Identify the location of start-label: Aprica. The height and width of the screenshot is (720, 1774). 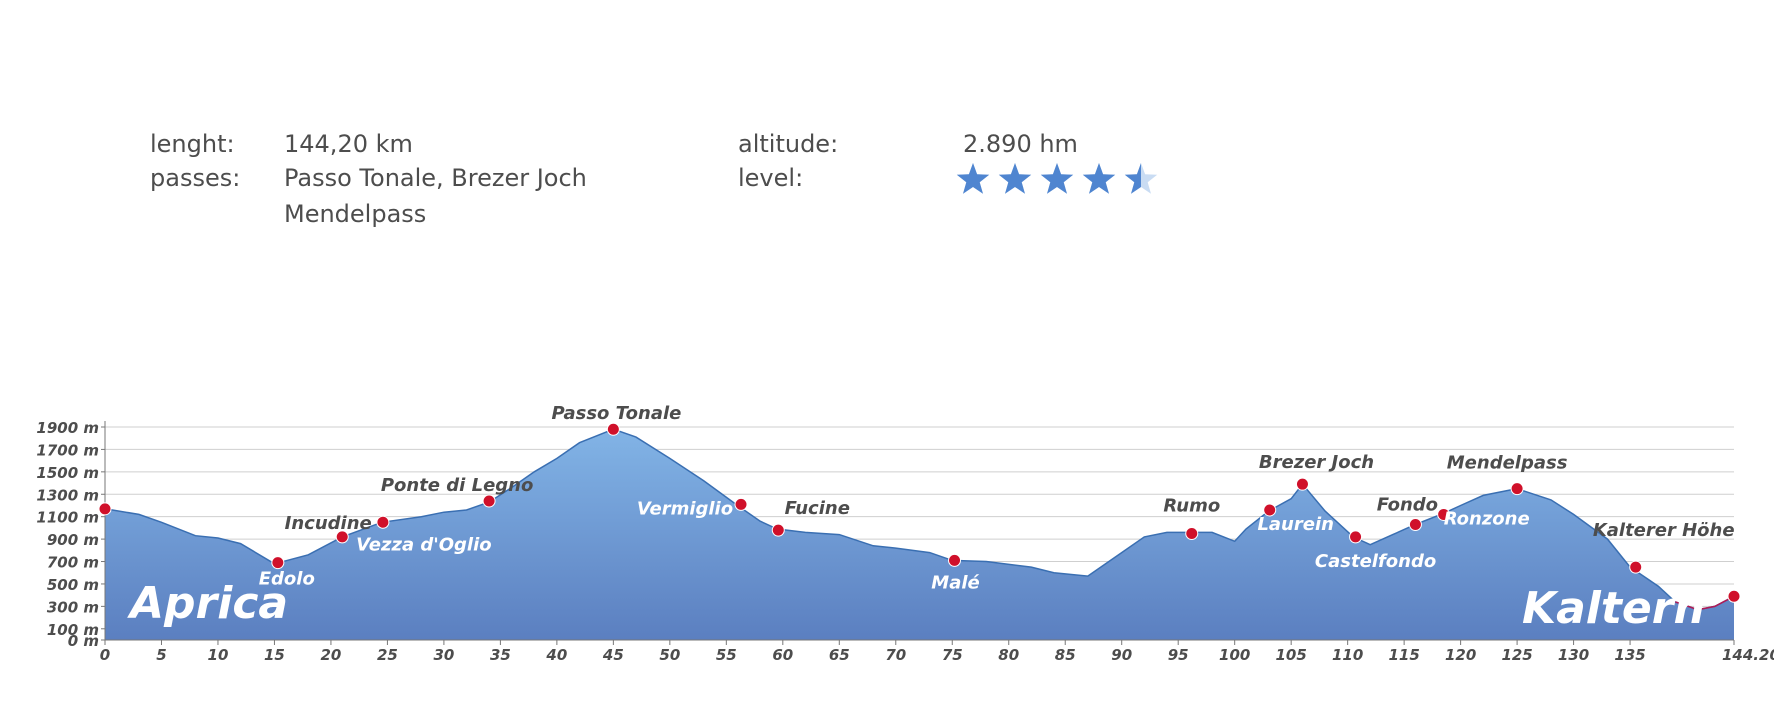
(207, 603).